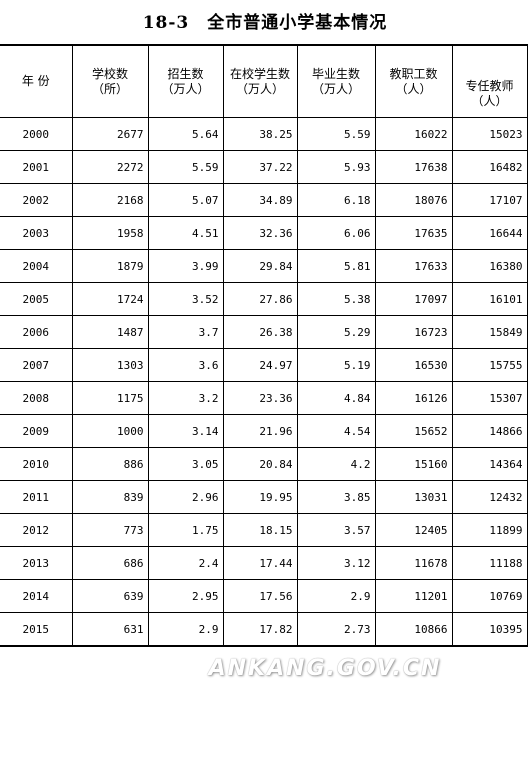 The height and width of the screenshot is (760, 530). What do you see at coordinates (36, 233) in the screenshot?
I see `cell-year: 2003` at bounding box center [36, 233].